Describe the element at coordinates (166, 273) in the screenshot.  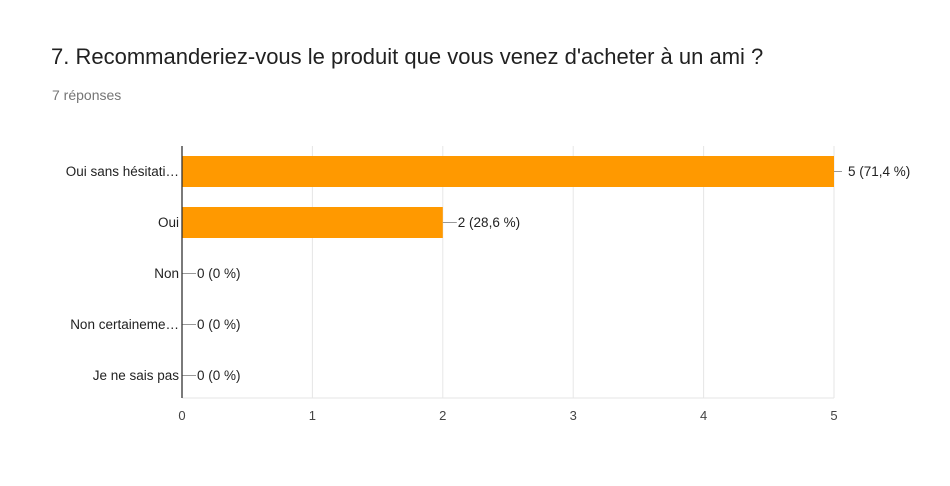
I see `category-label: Non` at that location.